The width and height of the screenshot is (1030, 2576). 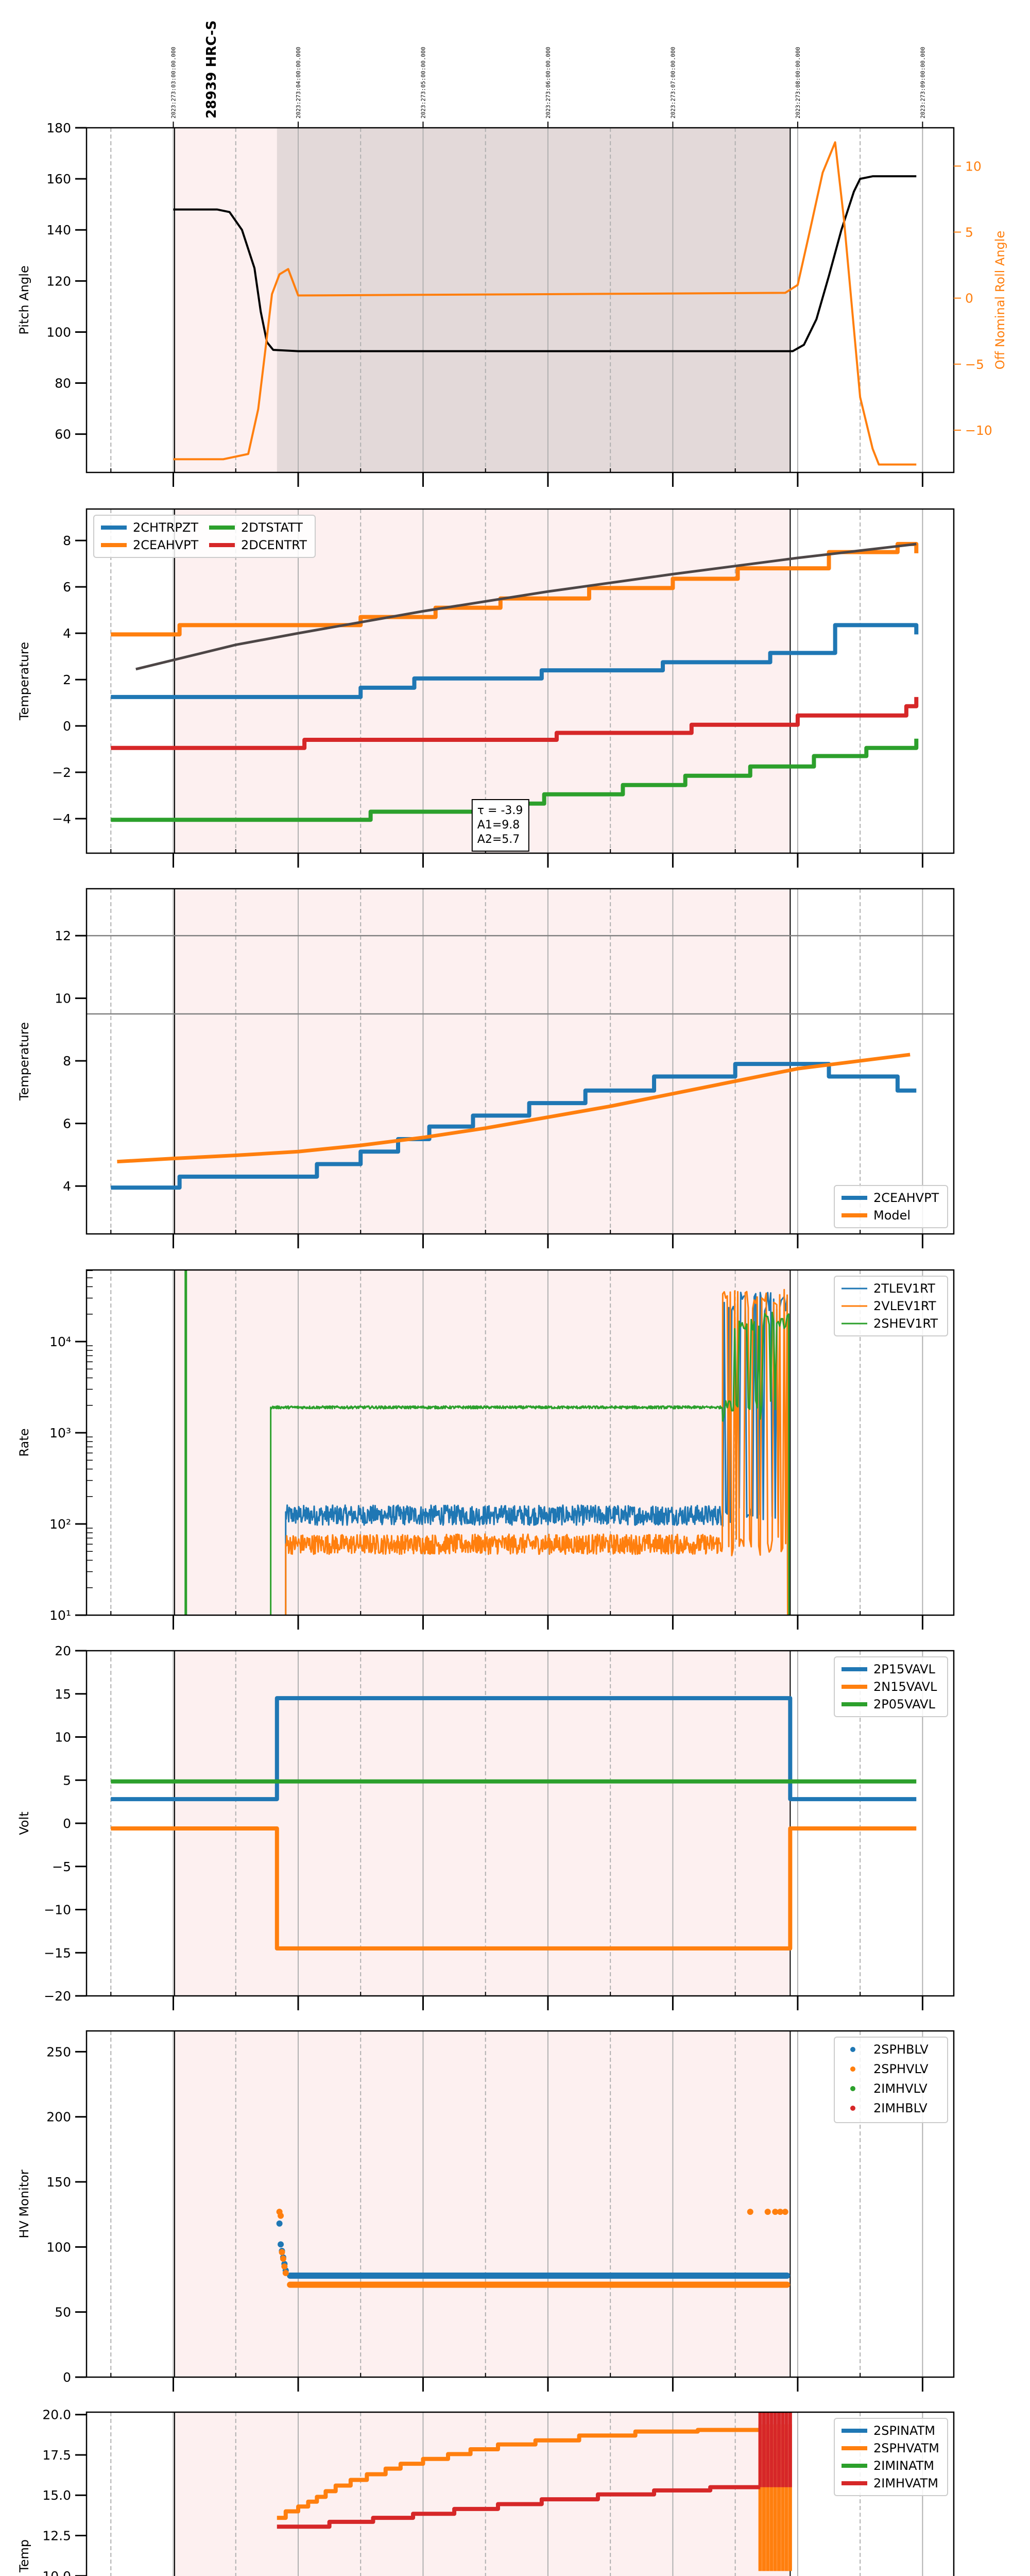 I want to click on legend-label: 2IMHVATM, so click(x=906, y=2483).